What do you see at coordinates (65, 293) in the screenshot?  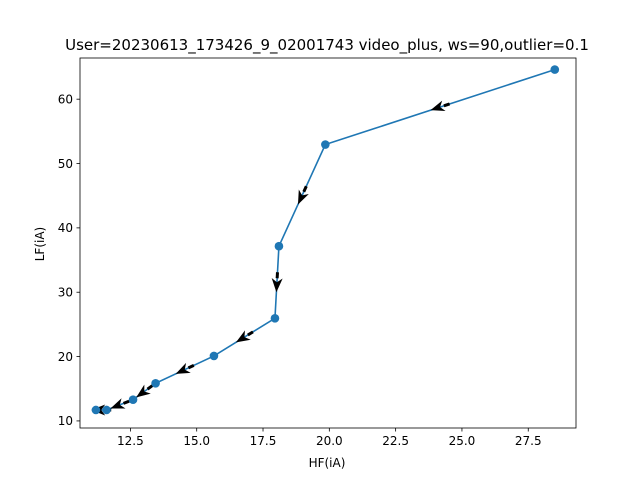 I see `y-tick-label: 30` at bounding box center [65, 293].